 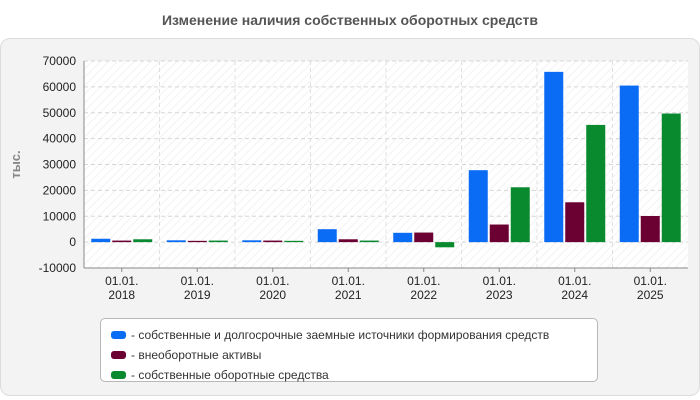 I want to click on y-axis-label: тыс., so click(x=15, y=164).